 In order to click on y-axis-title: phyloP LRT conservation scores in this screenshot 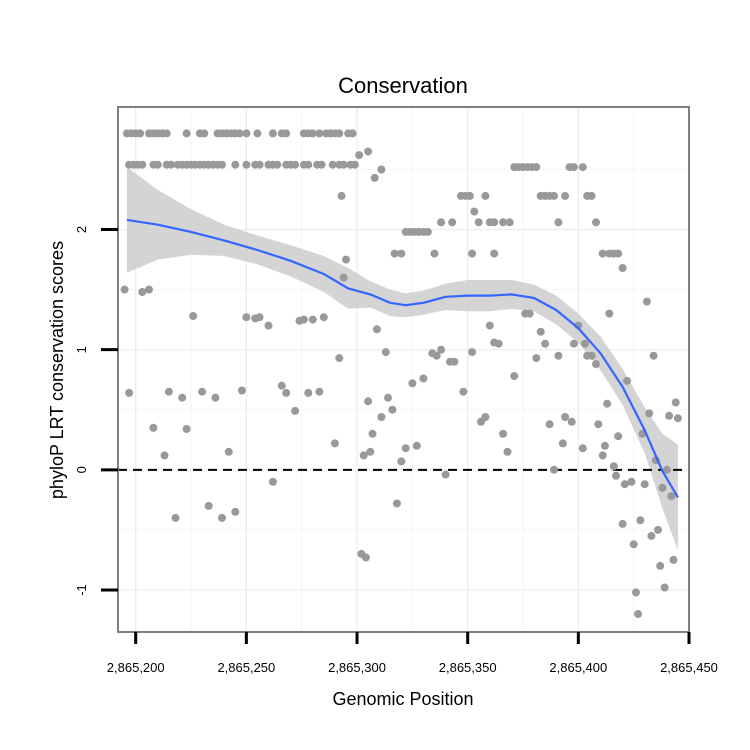, I will do `click(57, 370)`.